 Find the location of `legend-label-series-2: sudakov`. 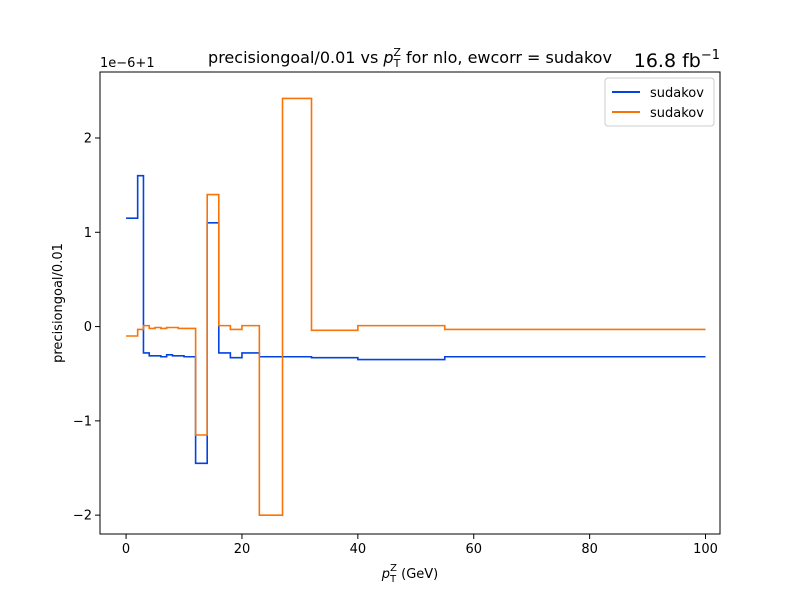

legend-label-series-2: sudakov is located at coordinates (677, 113).